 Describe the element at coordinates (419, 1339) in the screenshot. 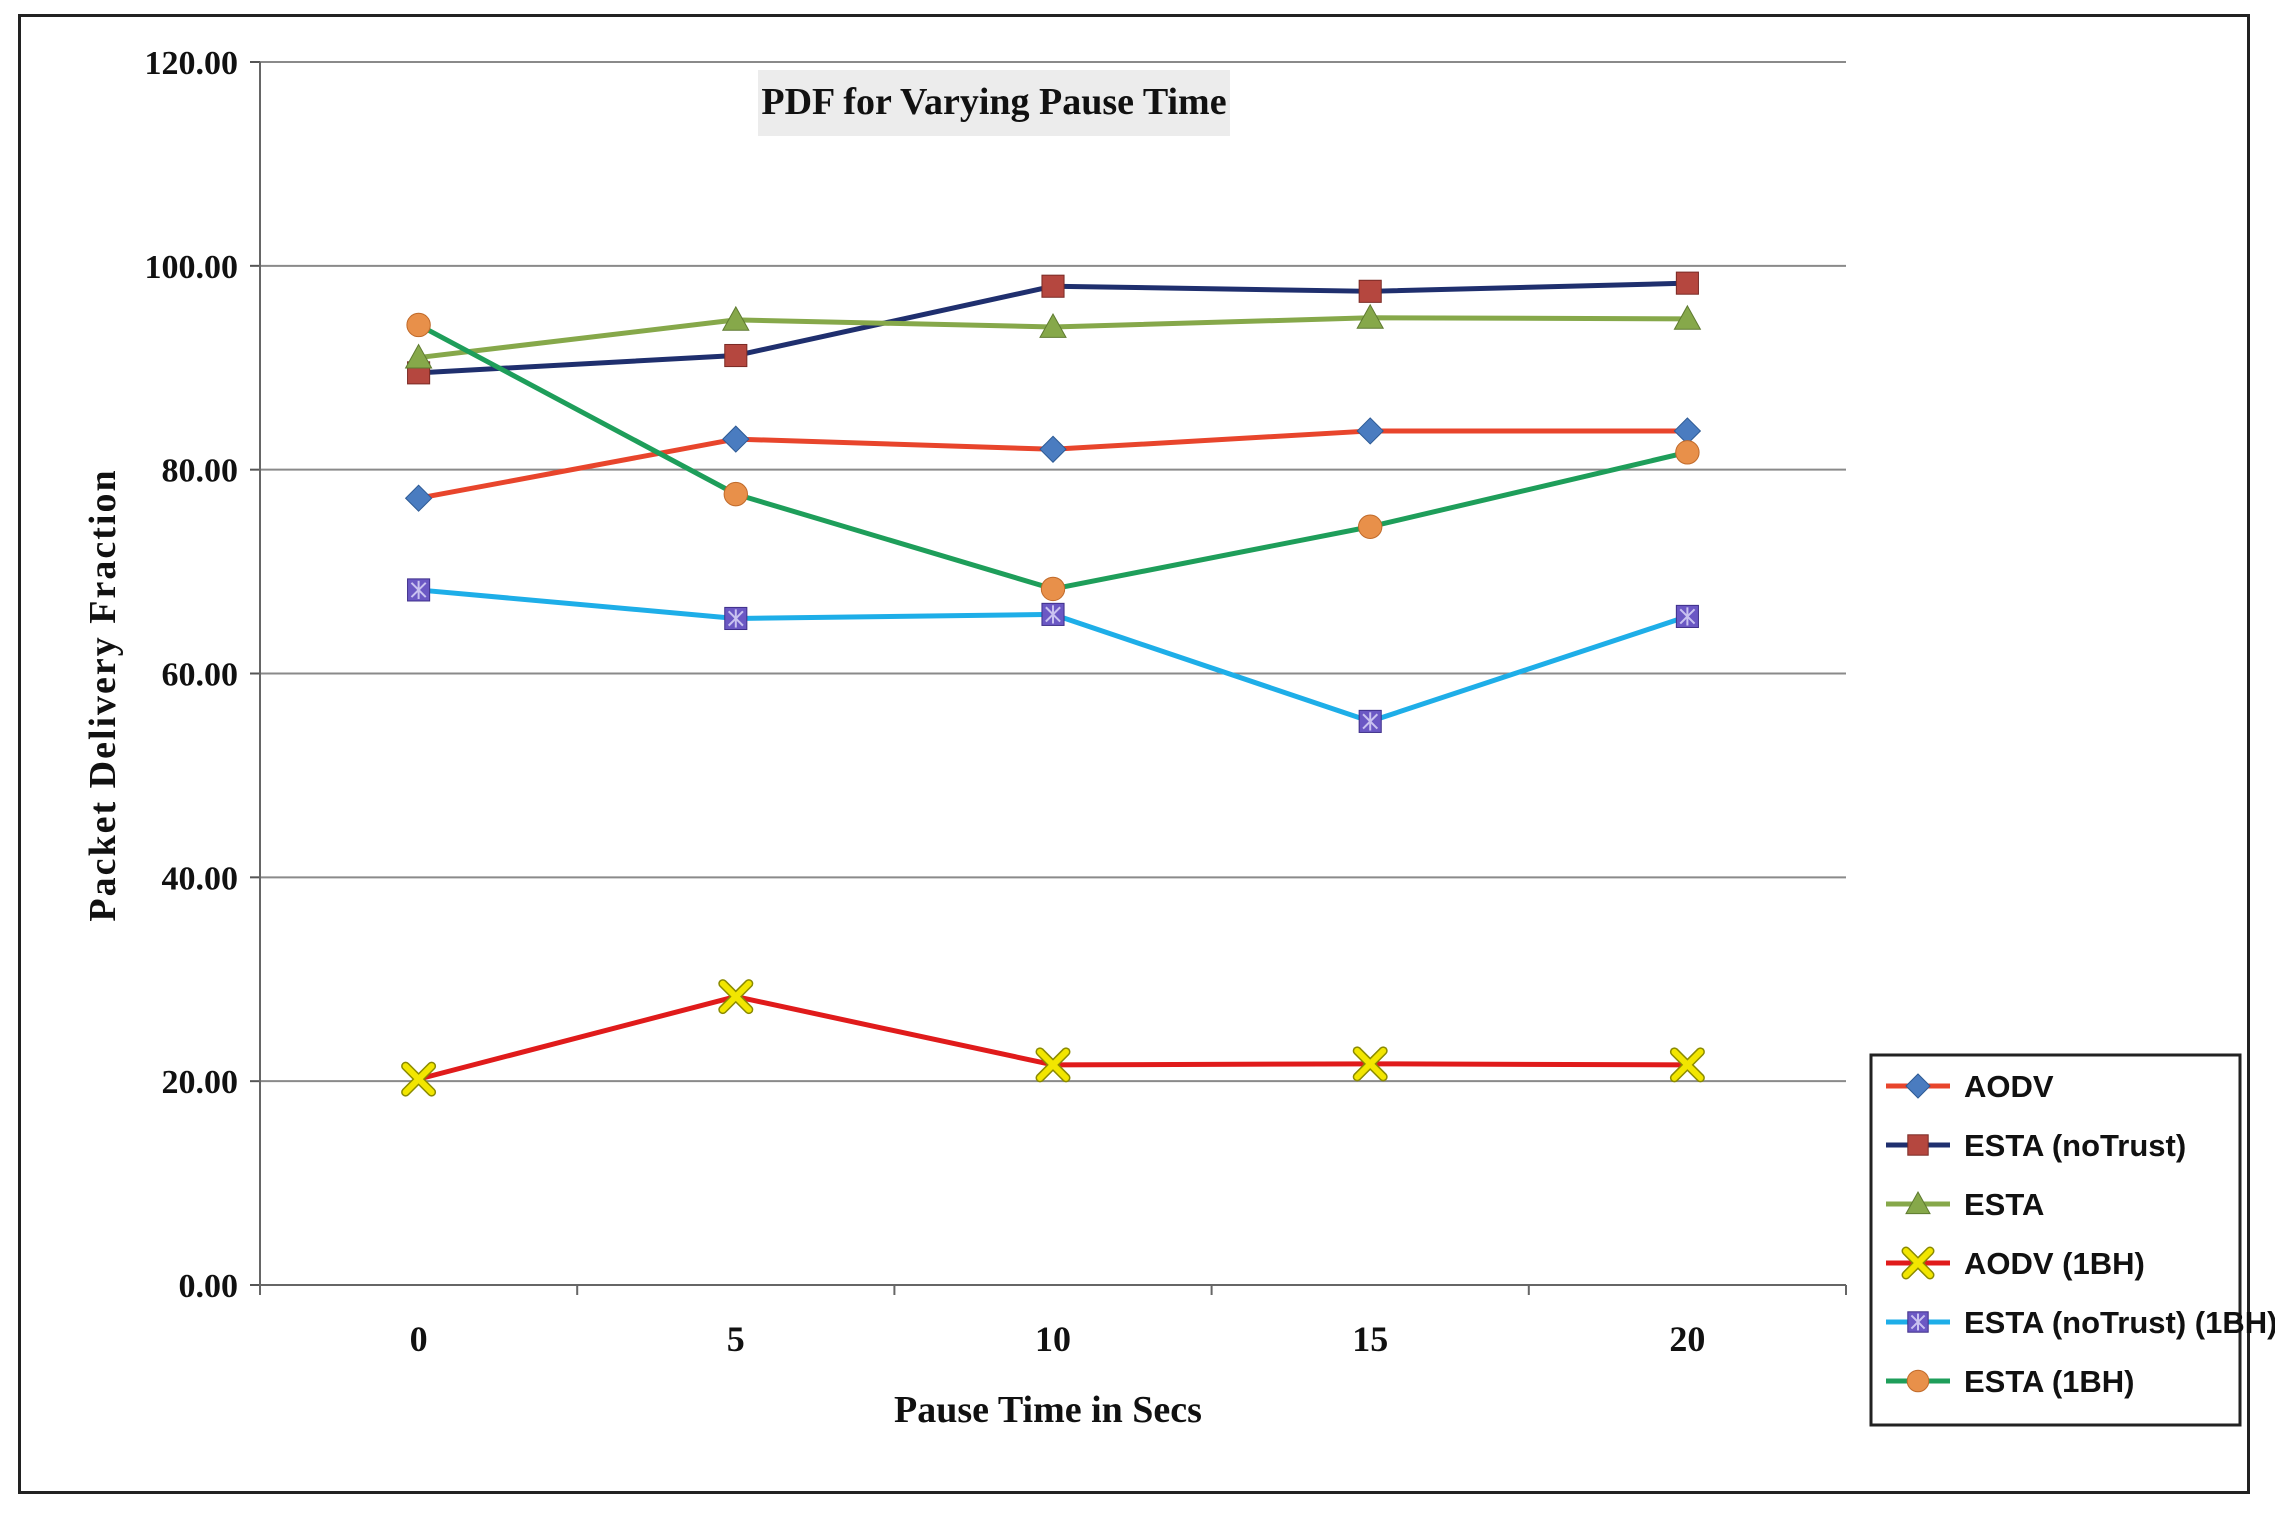

I see `x-tick-label: 0` at that location.